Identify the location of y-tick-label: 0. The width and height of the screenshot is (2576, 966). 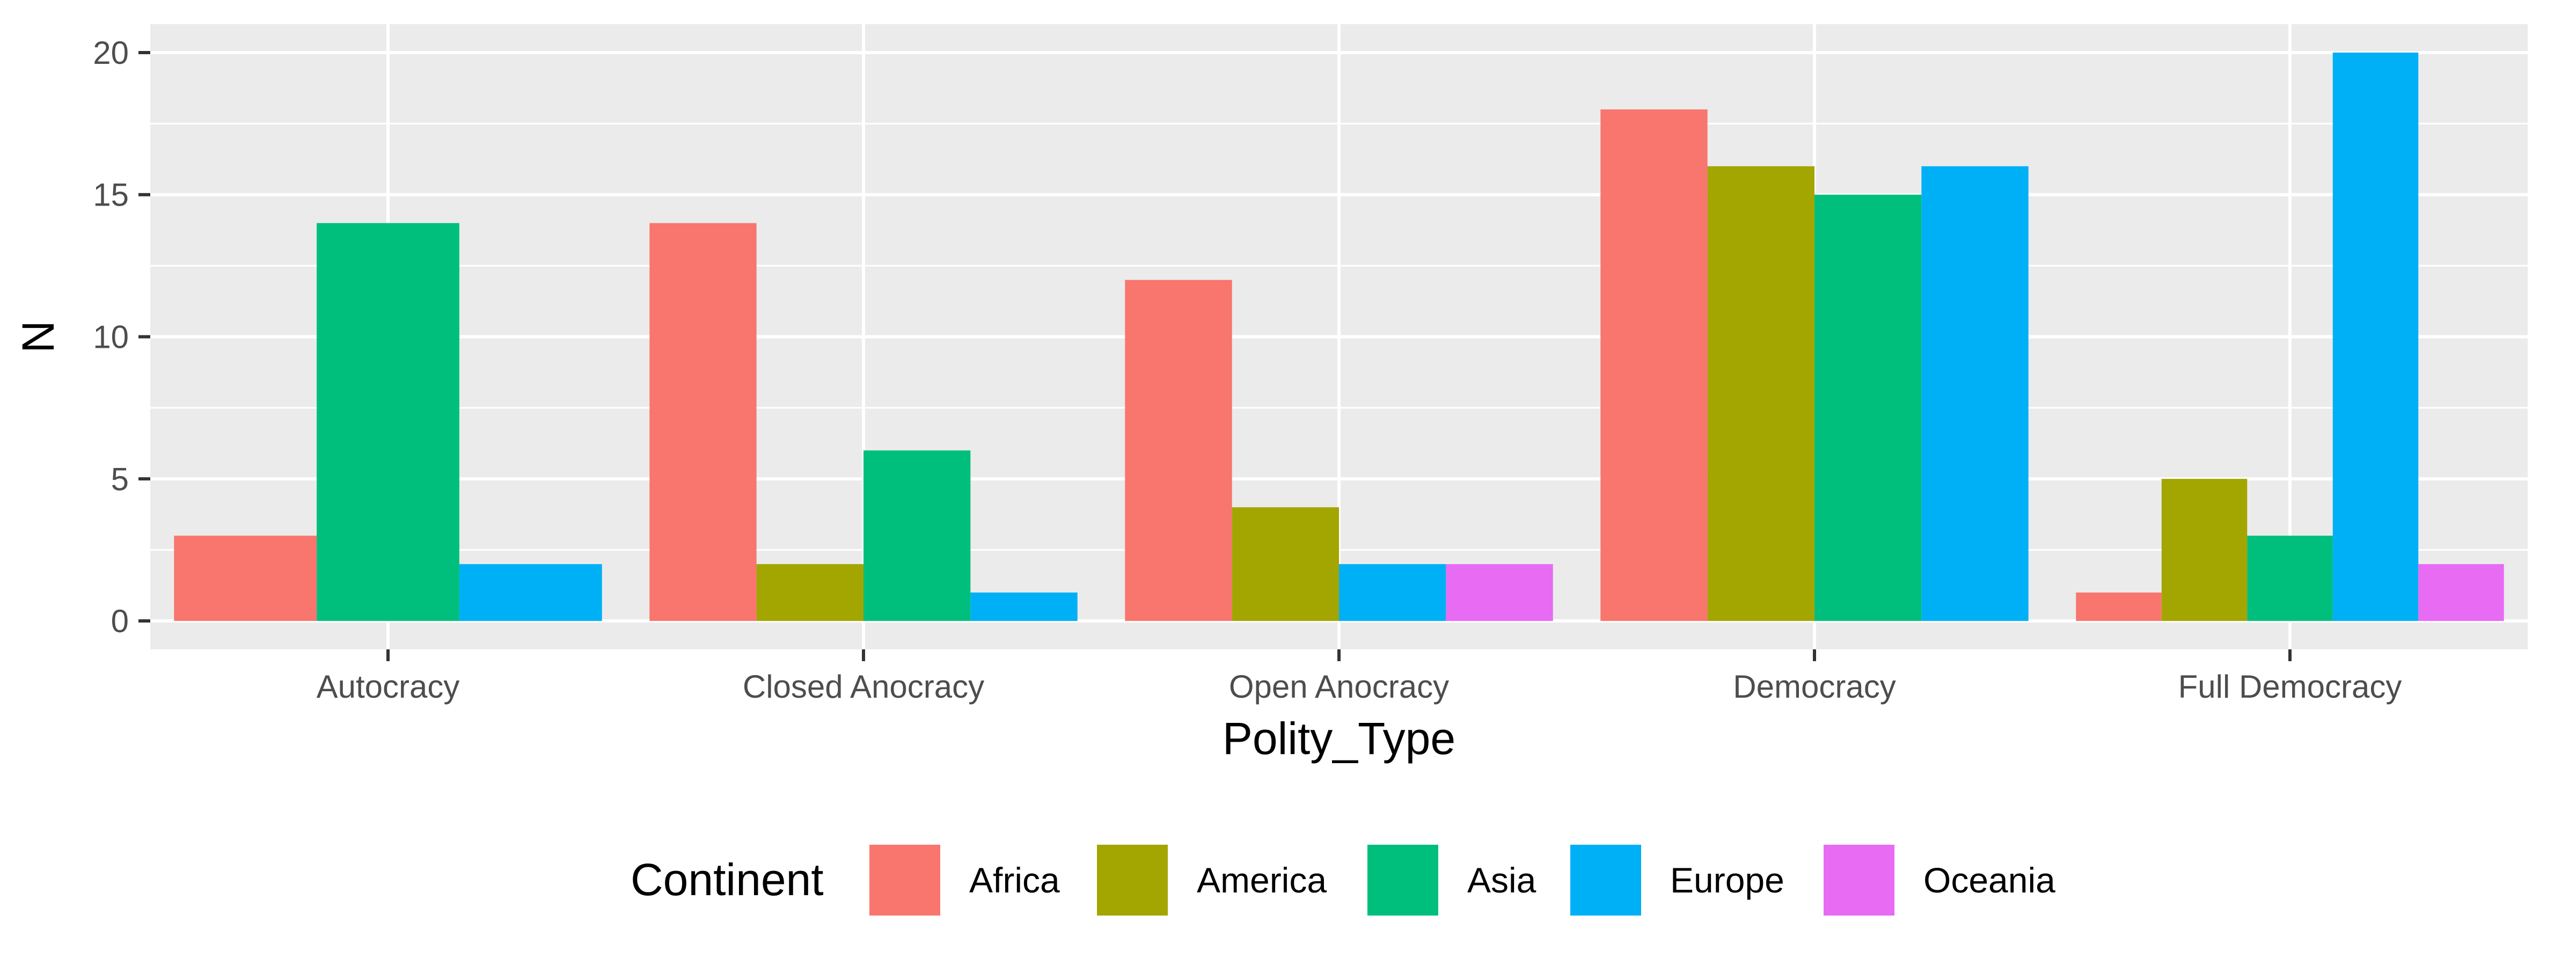
(120, 621).